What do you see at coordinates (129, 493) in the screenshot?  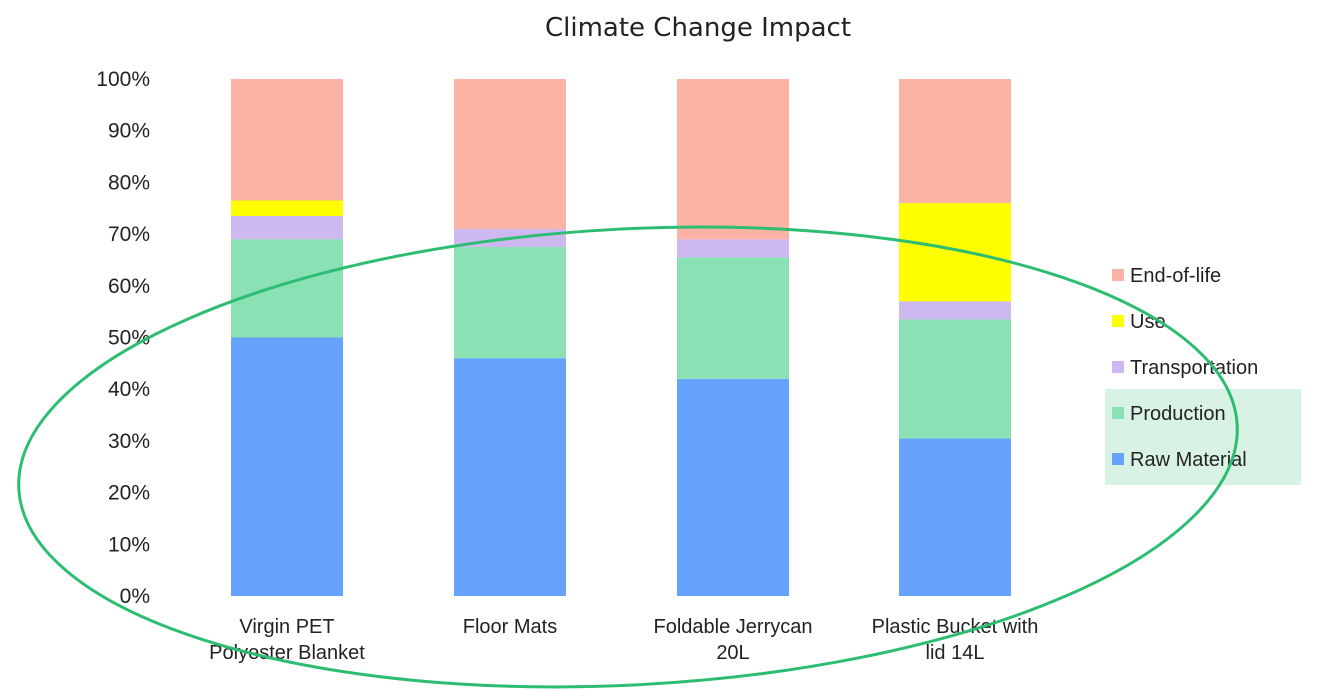 I see `y-tick-label: 20%` at bounding box center [129, 493].